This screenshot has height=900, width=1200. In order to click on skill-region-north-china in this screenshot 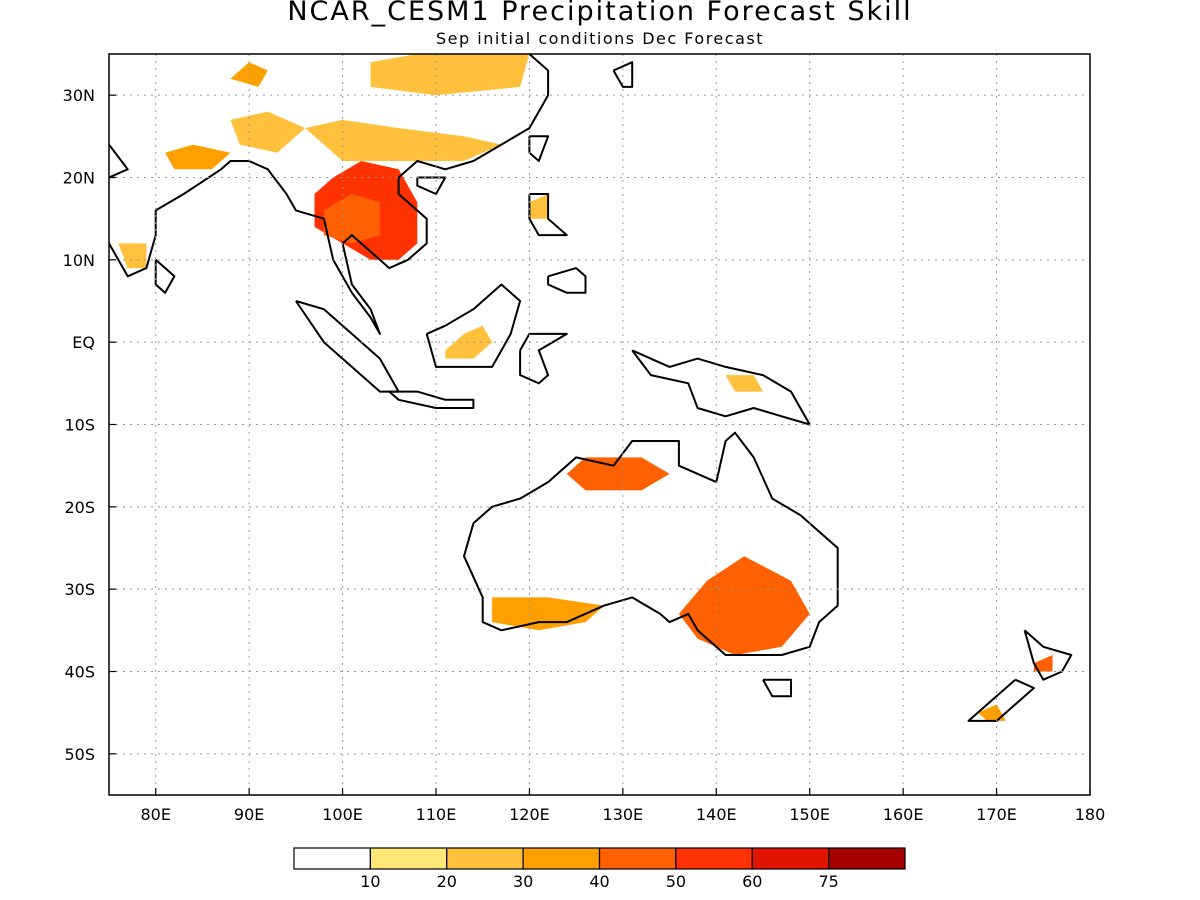, I will do `click(450, 75)`.